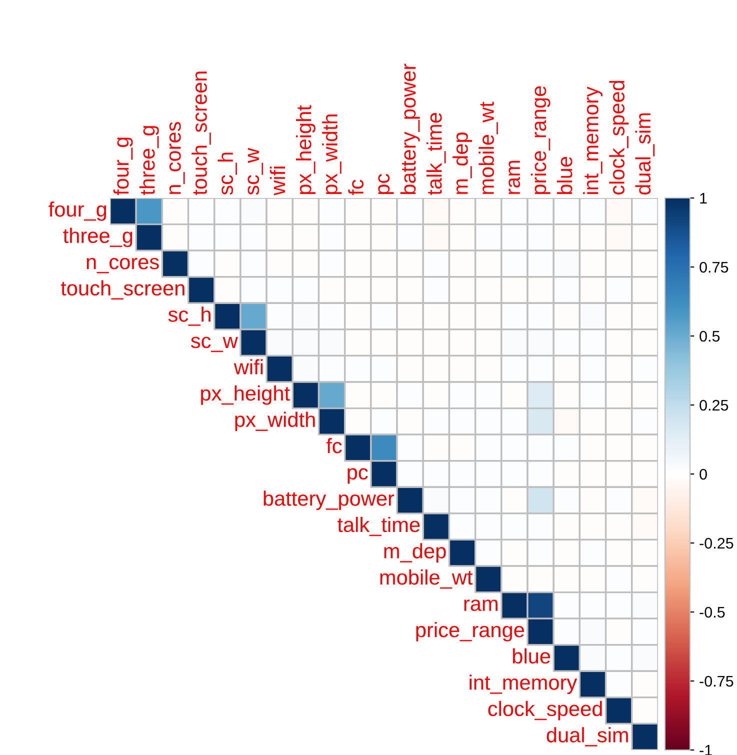 The image size is (737, 755). Describe the element at coordinates (122, 290) in the screenshot. I see `y-tick-label: touch_screen` at that location.